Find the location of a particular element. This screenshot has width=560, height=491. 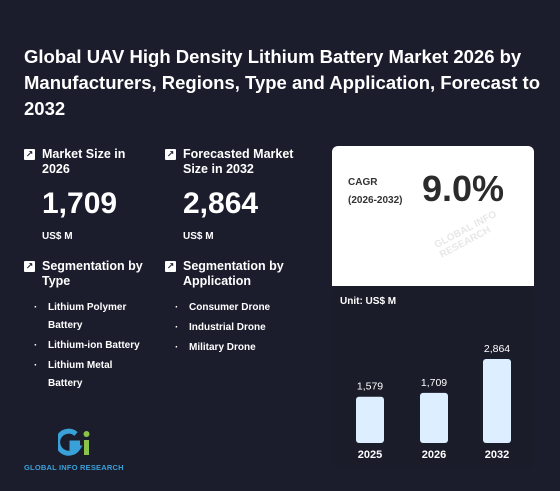

segment-label: Segmentation by Type is located at coordinates (92, 273).